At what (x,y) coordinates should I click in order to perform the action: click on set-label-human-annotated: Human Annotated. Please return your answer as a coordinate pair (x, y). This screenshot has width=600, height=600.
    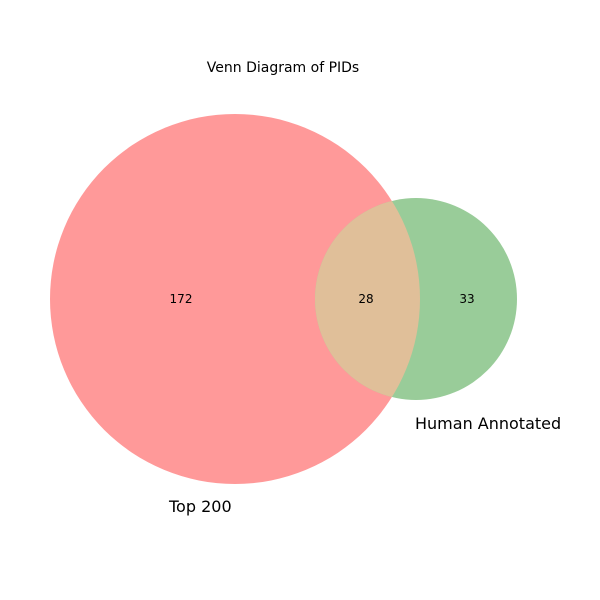
    Looking at the image, I should click on (488, 423).